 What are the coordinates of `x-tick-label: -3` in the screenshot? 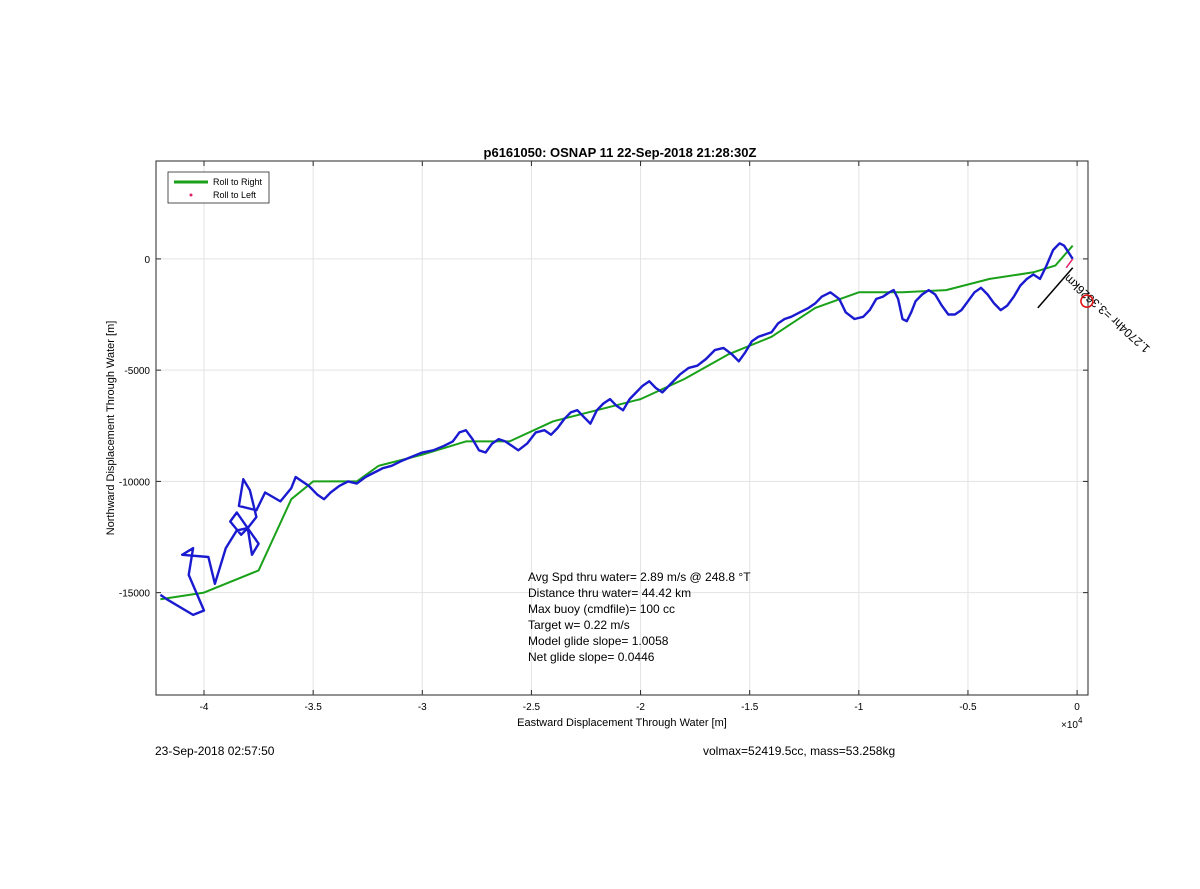 It's located at (422, 707).